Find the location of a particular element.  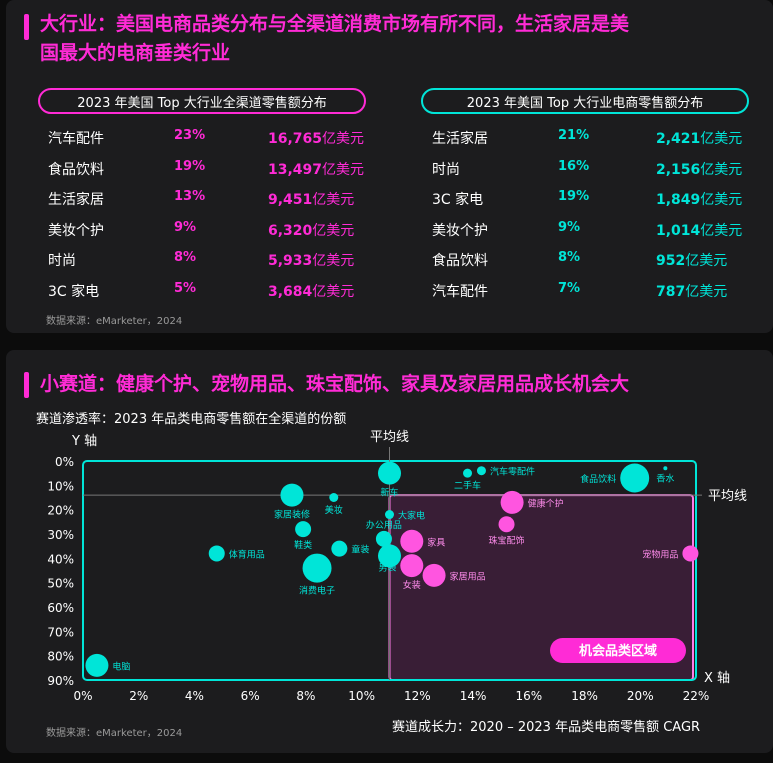

section1-title-line2: 国最大的电商垂类行业 is located at coordinates (135, 53).